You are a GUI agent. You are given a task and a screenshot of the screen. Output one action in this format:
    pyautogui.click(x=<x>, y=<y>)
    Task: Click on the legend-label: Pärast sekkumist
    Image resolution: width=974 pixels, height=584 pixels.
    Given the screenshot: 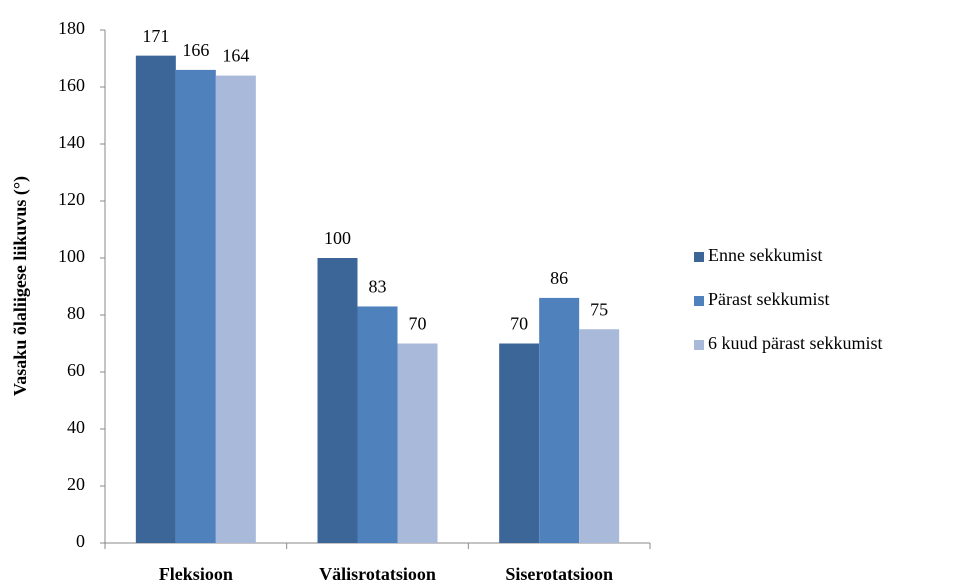 What is the action you would take?
    pyautogui.click(x=769, y=299)
    